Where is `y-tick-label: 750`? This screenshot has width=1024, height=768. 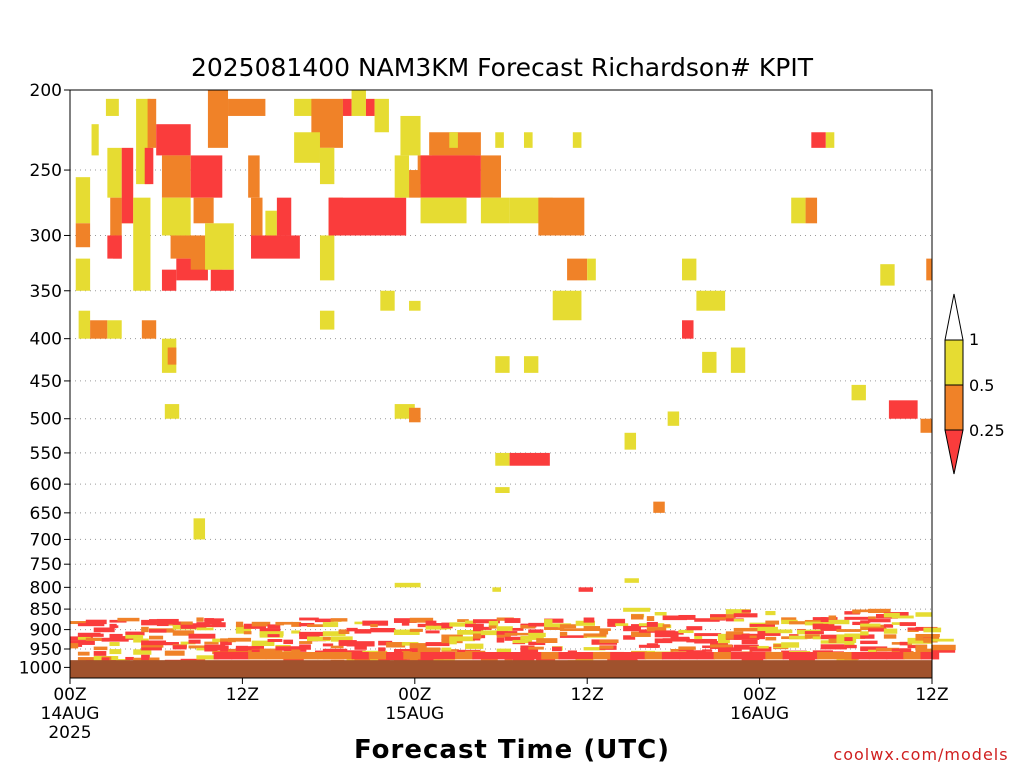
y-tick-label: 750 is located at coordinates (46, 565).